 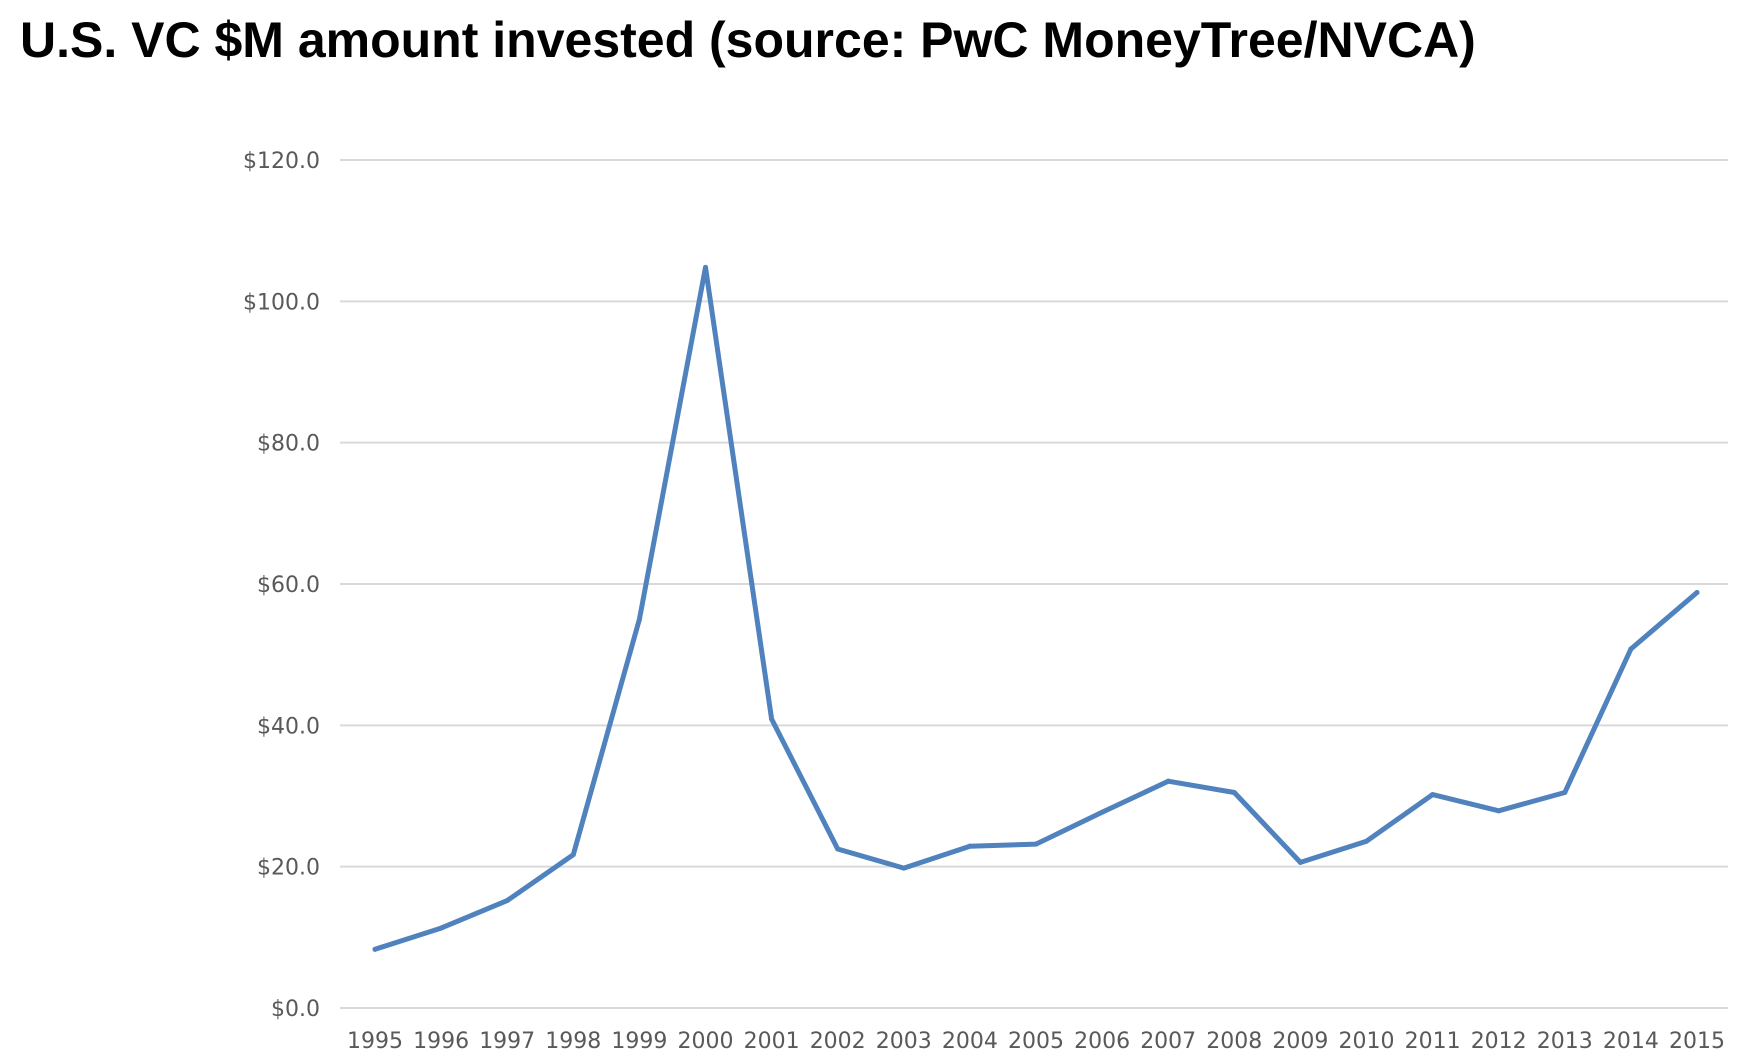 What do you see at coordinates (281, 161) in the screenshot?
I see `y-tick-label: $120.0` at bounding box center [281, 161].